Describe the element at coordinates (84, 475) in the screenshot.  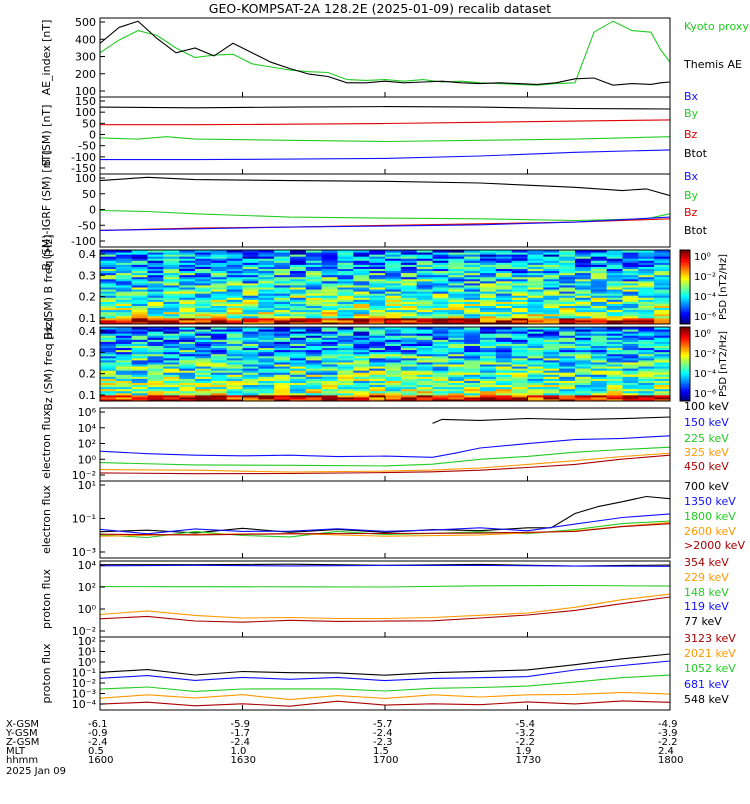
I see `y-tick-label: 10⁻²` at that location.